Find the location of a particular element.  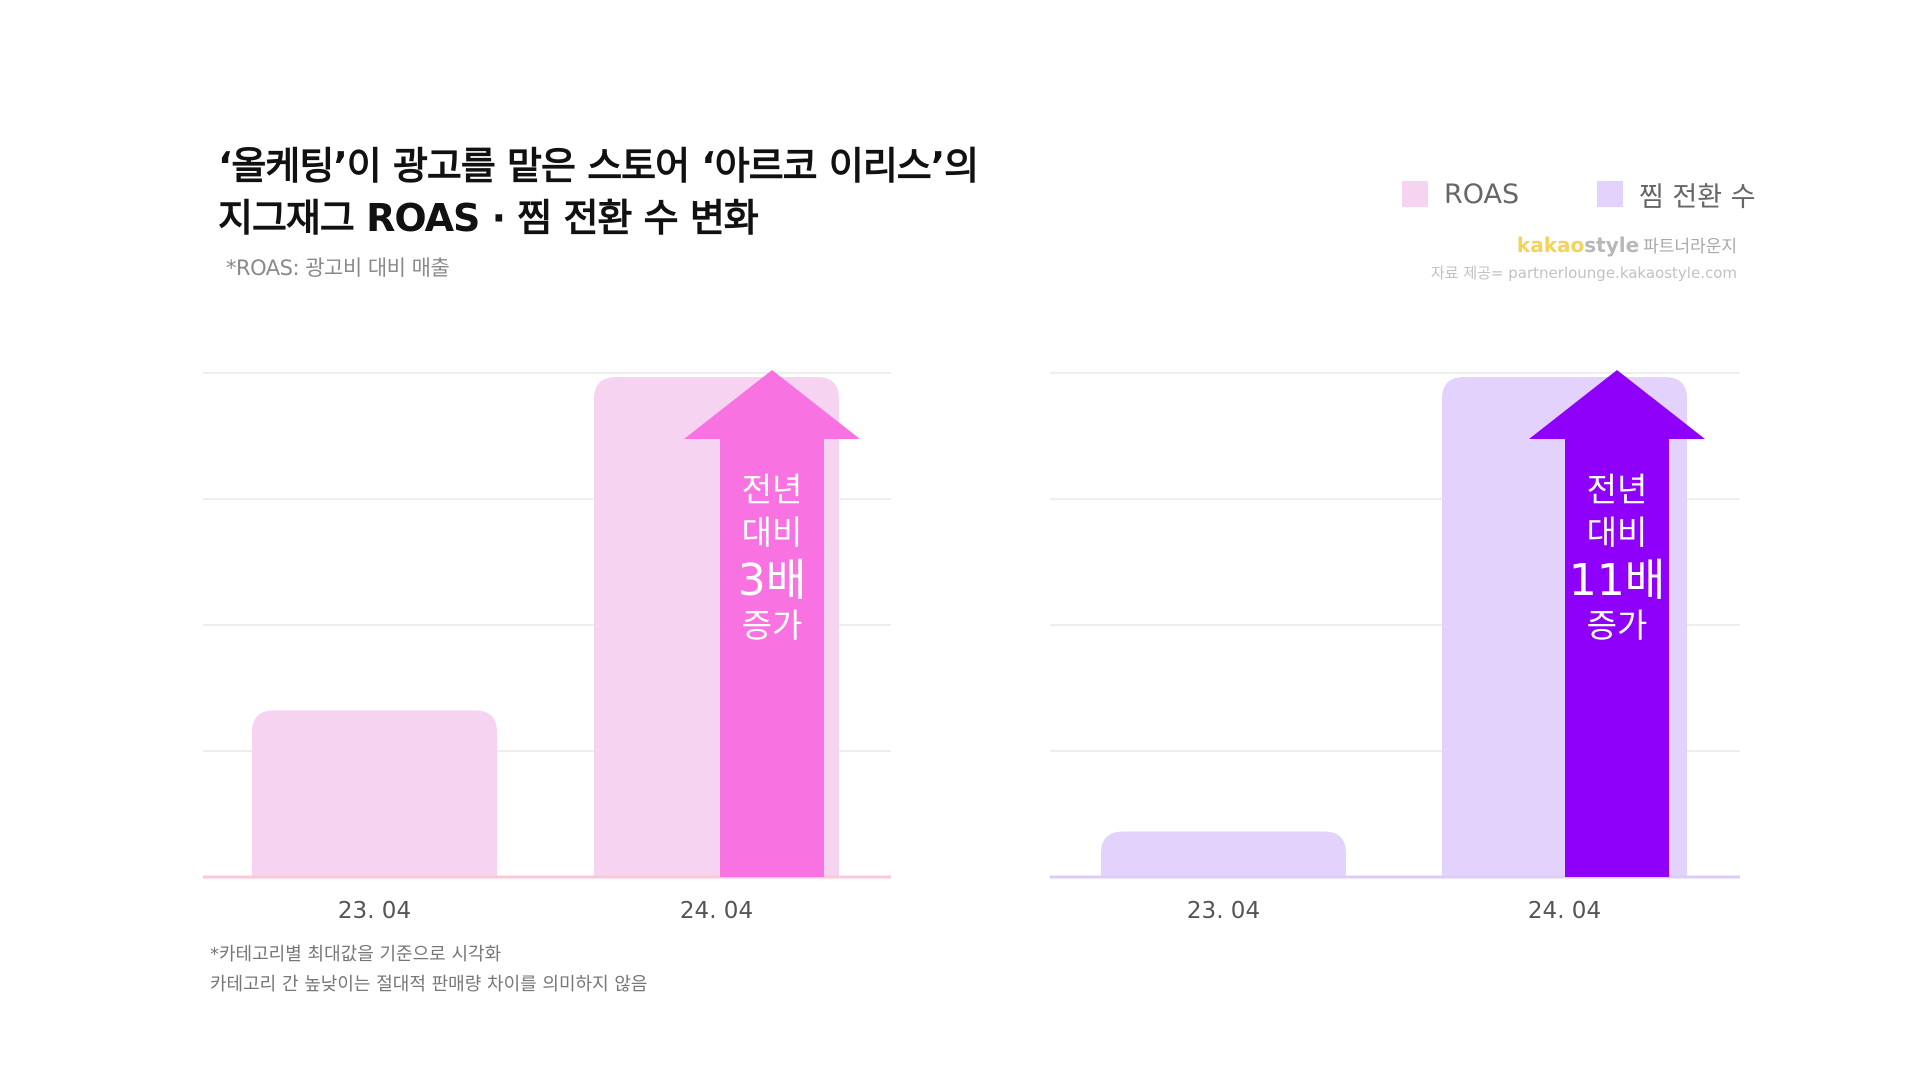

title-line-1: ‘올케팅’이 광고를 맡은 스토어 ‘아르코 이리스’의 is located at coordinates (598, 166).